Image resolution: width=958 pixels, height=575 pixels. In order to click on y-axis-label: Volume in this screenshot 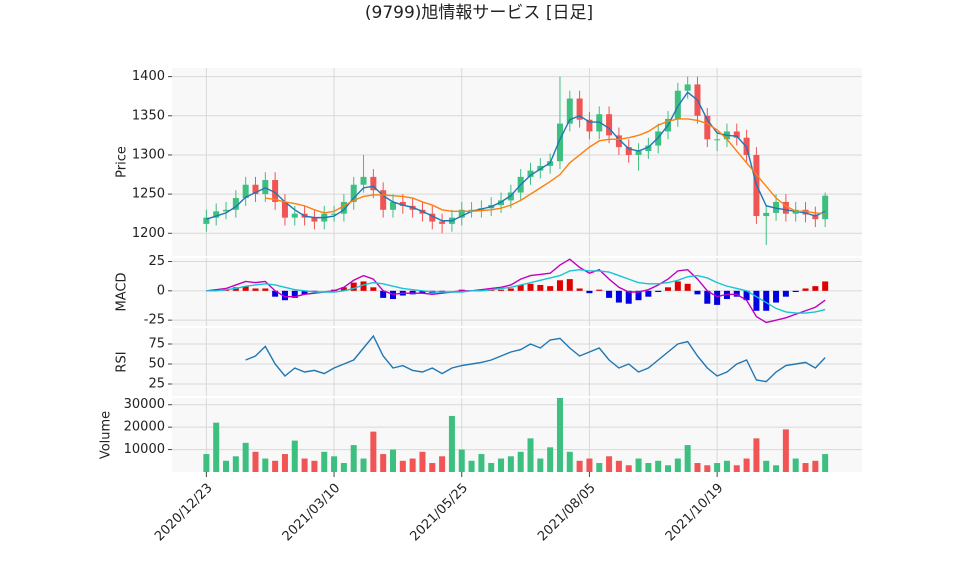, I will do `click(106, 435)`.